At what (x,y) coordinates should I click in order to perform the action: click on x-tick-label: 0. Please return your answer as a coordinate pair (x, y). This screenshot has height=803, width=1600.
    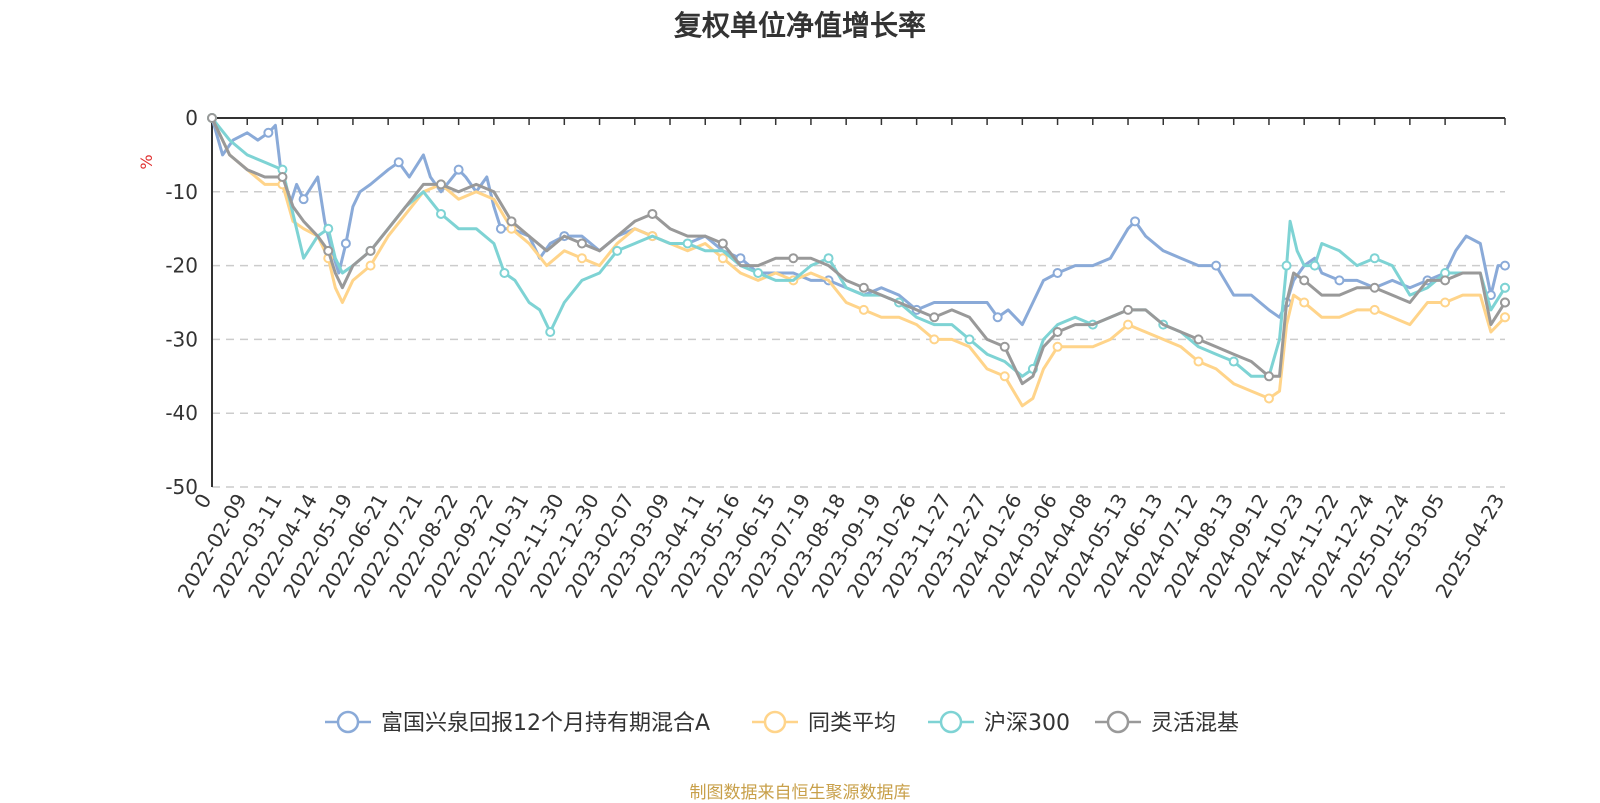
    Looking at the image, I should click on (202, 501).